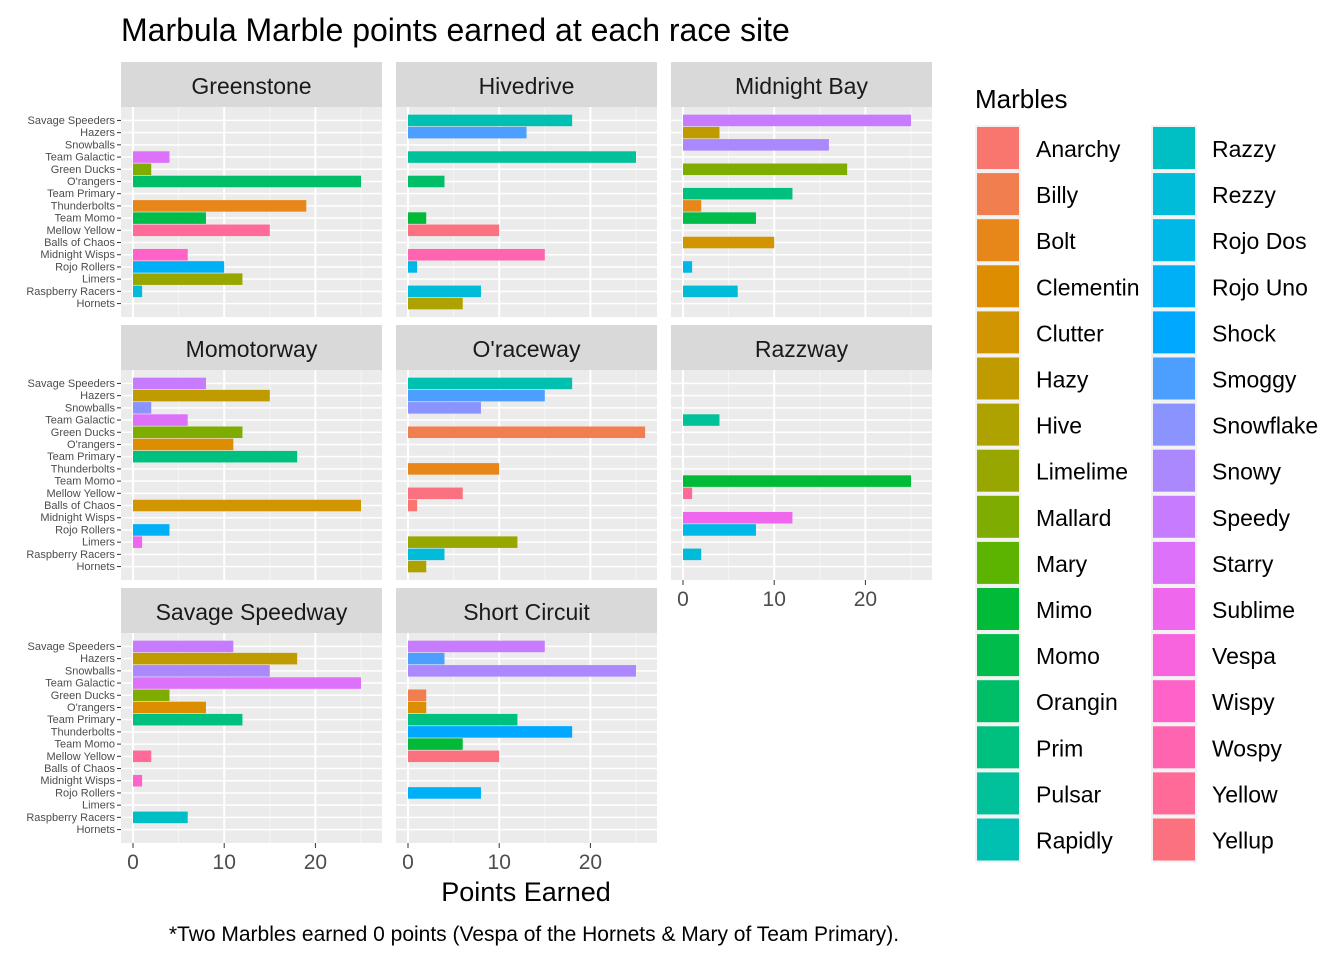 The height and width of the screenshot is (960, 1344). What do you see at coordinates (83, 732) in the screenshot?
I see `y-tick-label: Thunderbolts` at bounding box center [83, 732].